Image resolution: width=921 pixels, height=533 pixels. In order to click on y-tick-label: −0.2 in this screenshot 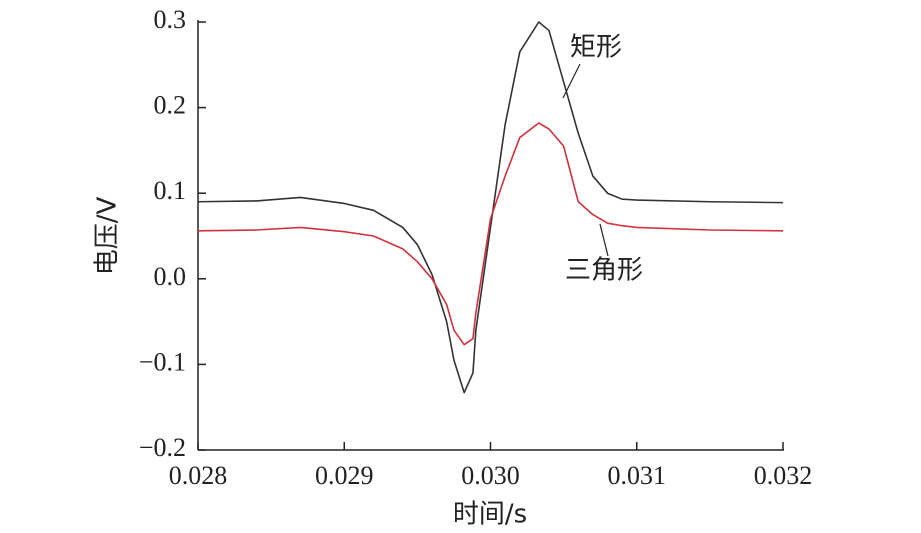, I will do `click(162, 447)`.